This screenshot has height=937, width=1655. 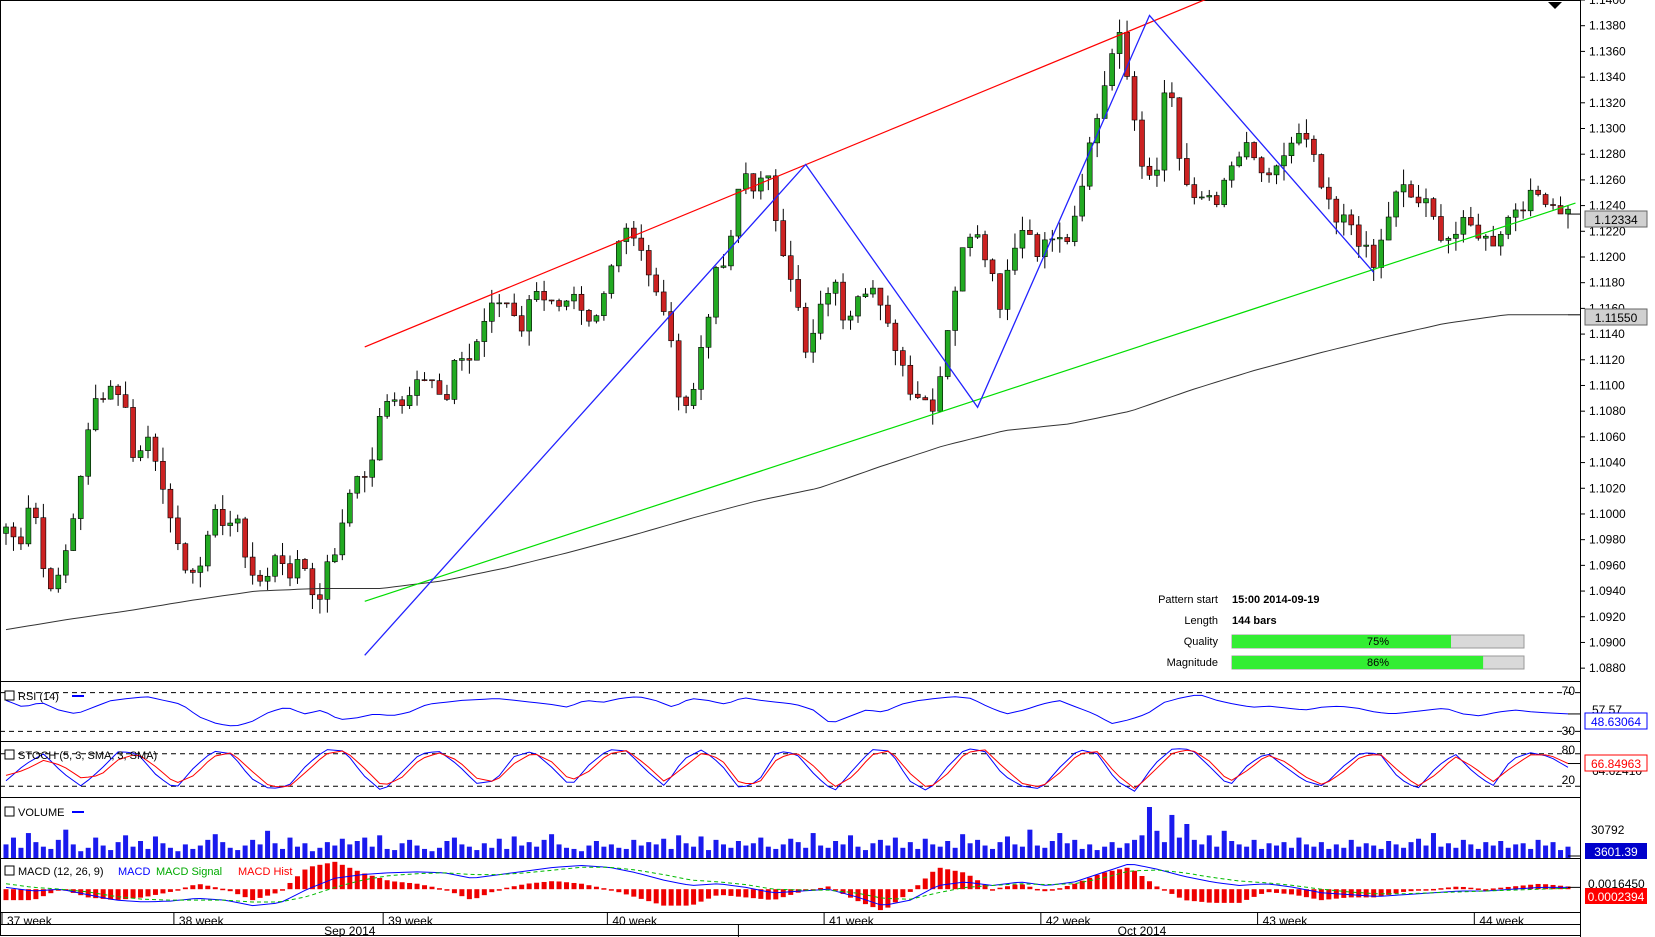 What do you see at coordinates (1275, 600) in the screenshot?
I see `pattern-start-value: 15:00 2014-09-19` at bounding box center [1275, 600].